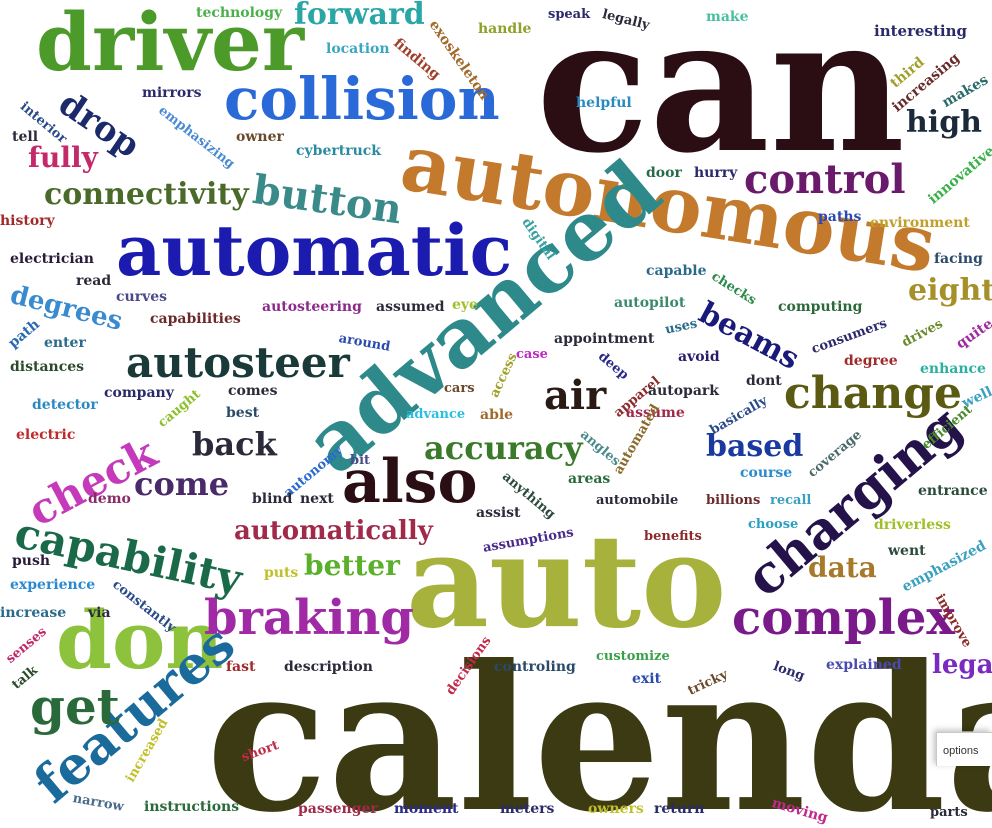  What do you see at coordinates (764, 381) in the screenshot?
I see `cloud-word: dont` at bounding box center [764, 381].